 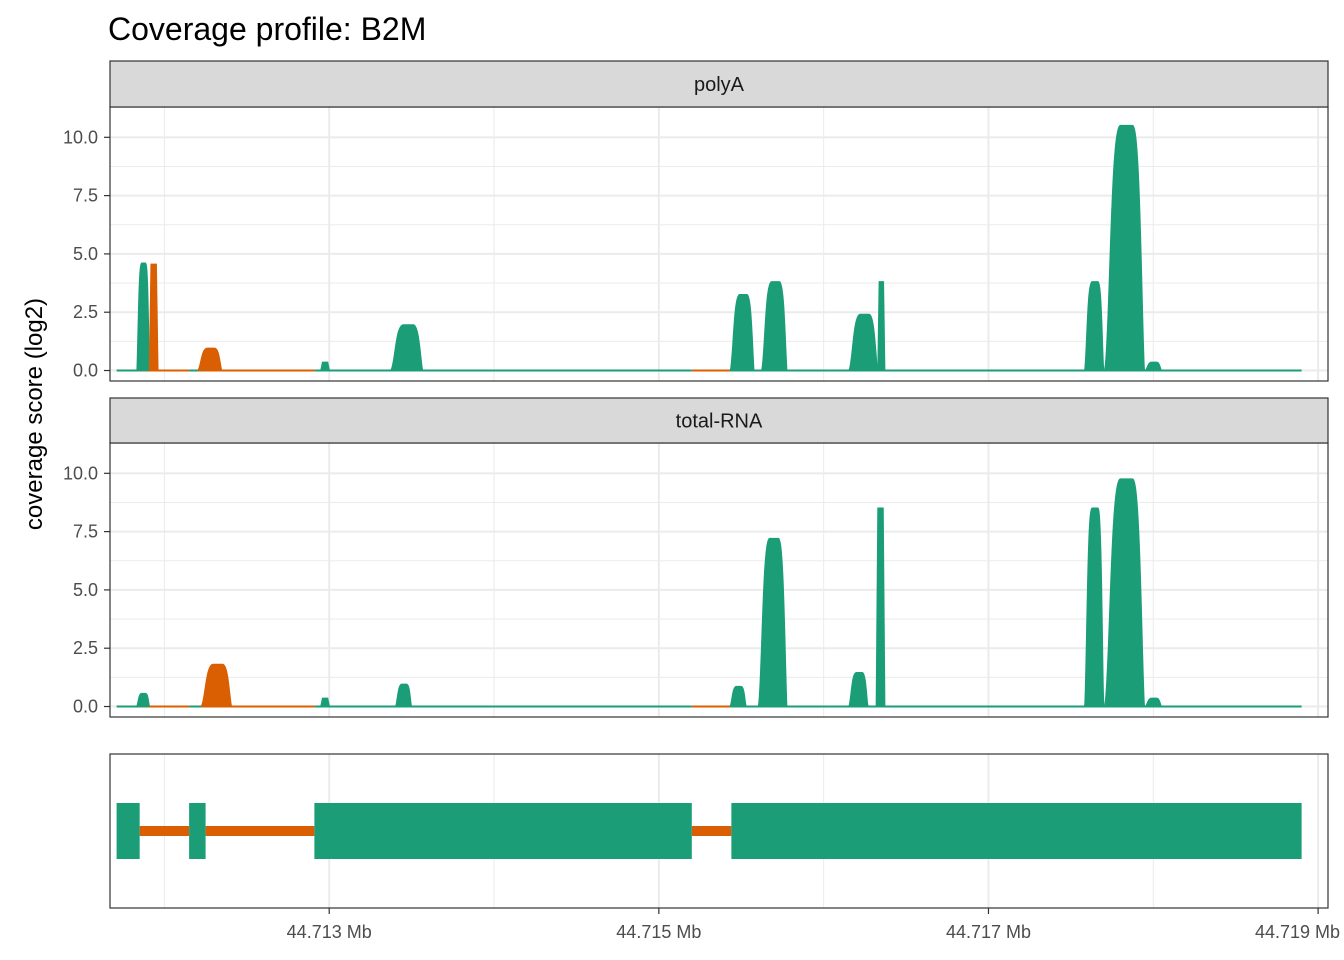 I want to click on gene-panel-border, so click(x=719, y=831).